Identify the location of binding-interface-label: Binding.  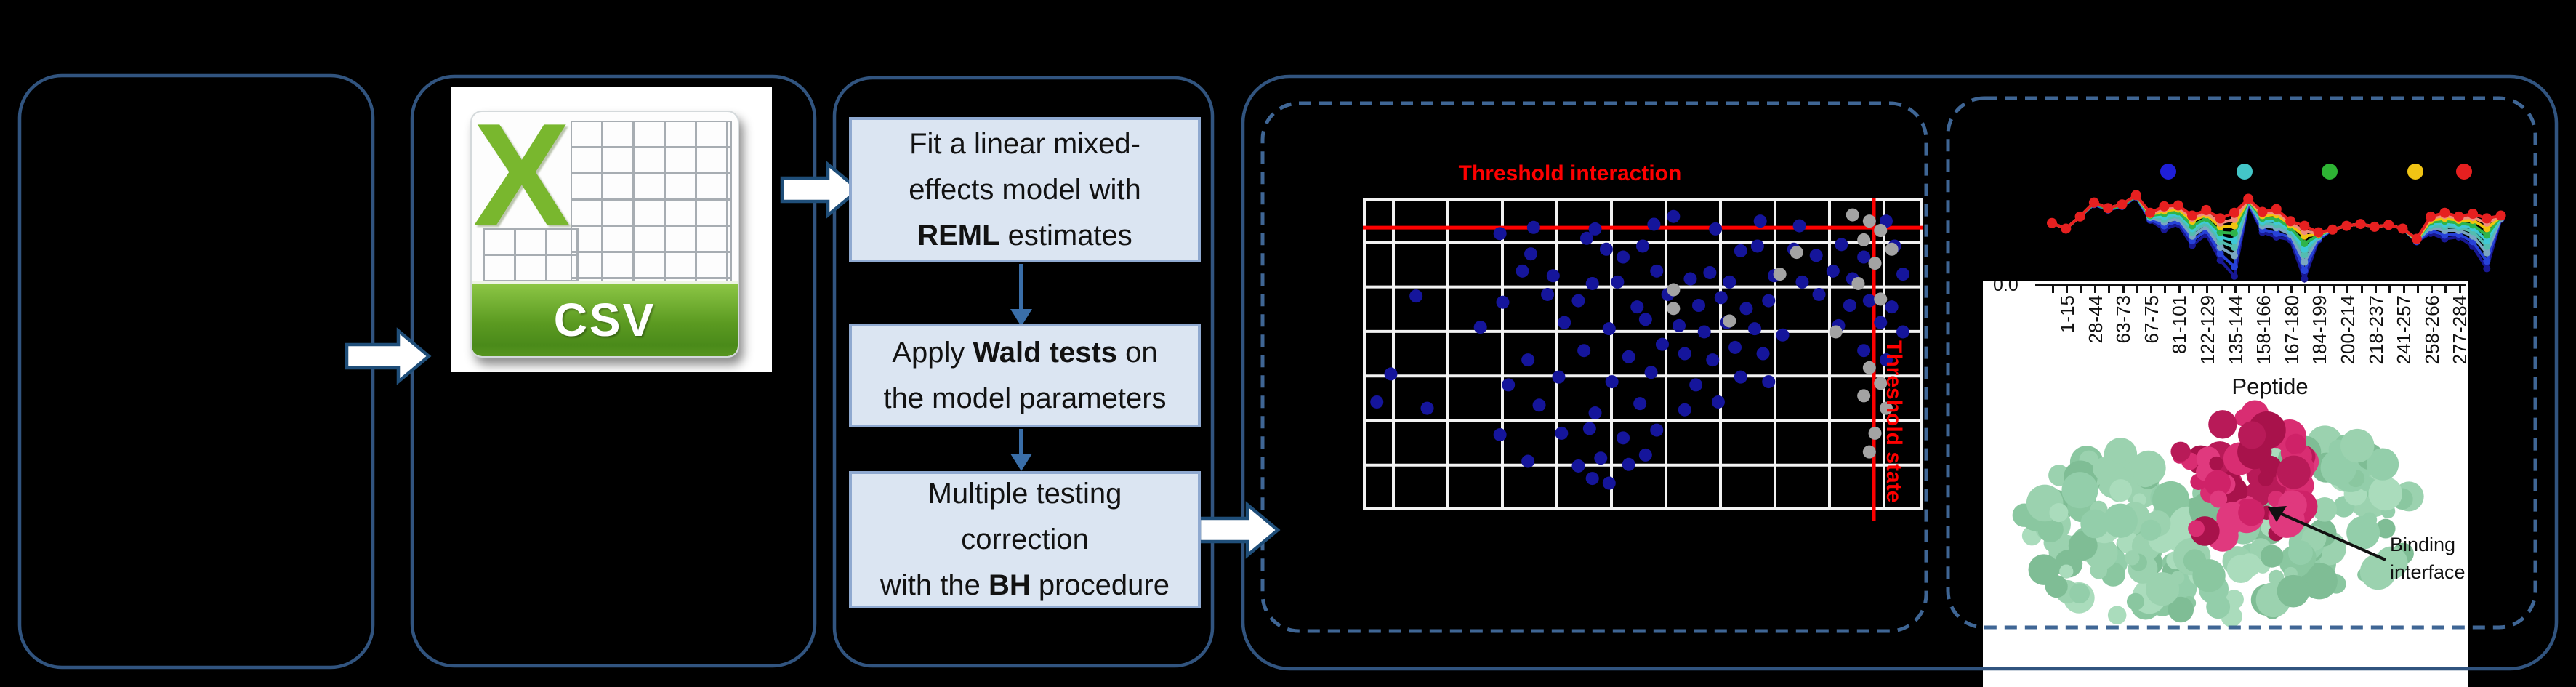
(2423, 544).